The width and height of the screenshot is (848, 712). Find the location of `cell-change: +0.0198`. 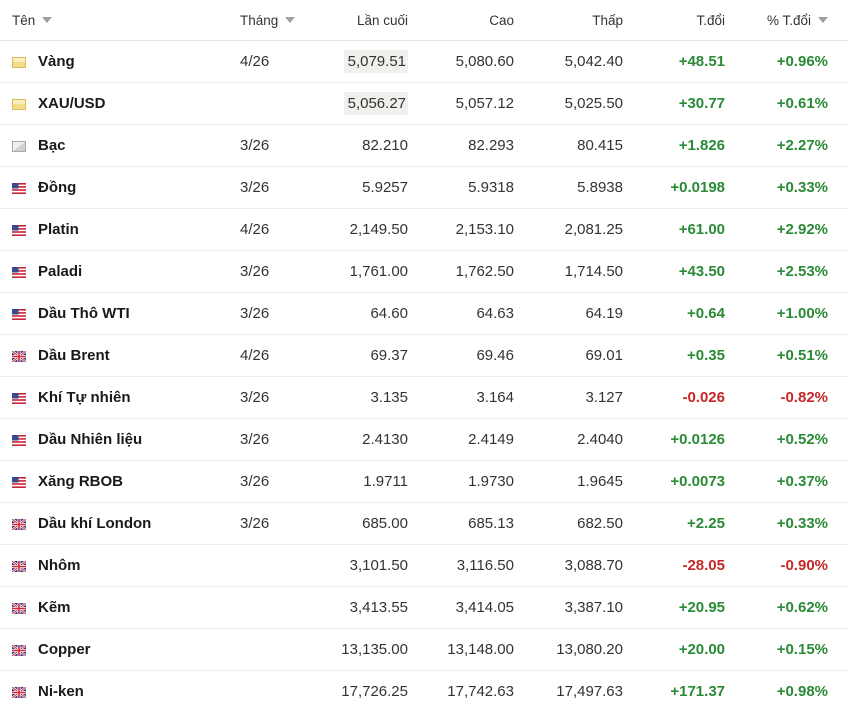

cell-change: +0.0198 is located at coordinates (678, 188).